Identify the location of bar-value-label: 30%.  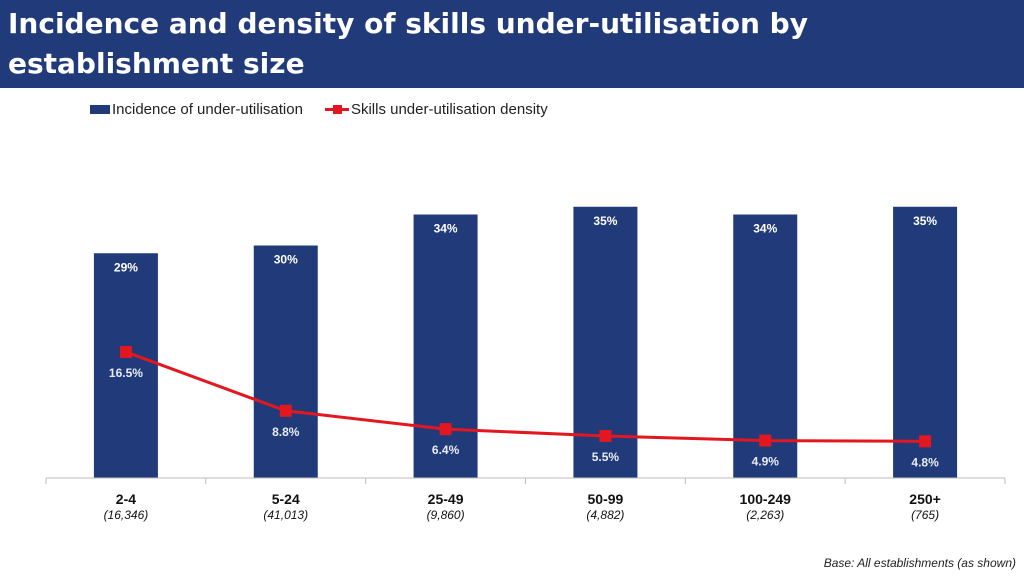
(286, 260).